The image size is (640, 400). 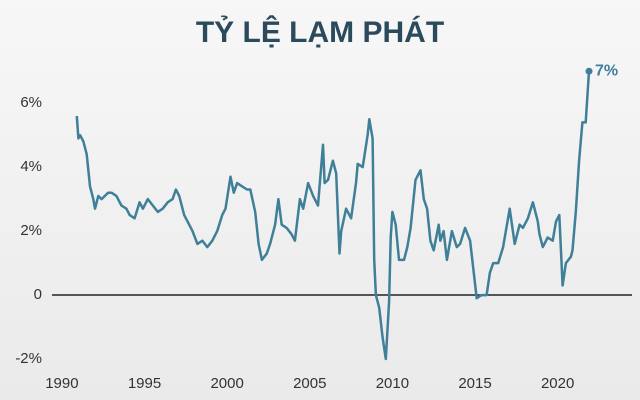 I want to click on end-label: 7%, so click(x=606, y=70).